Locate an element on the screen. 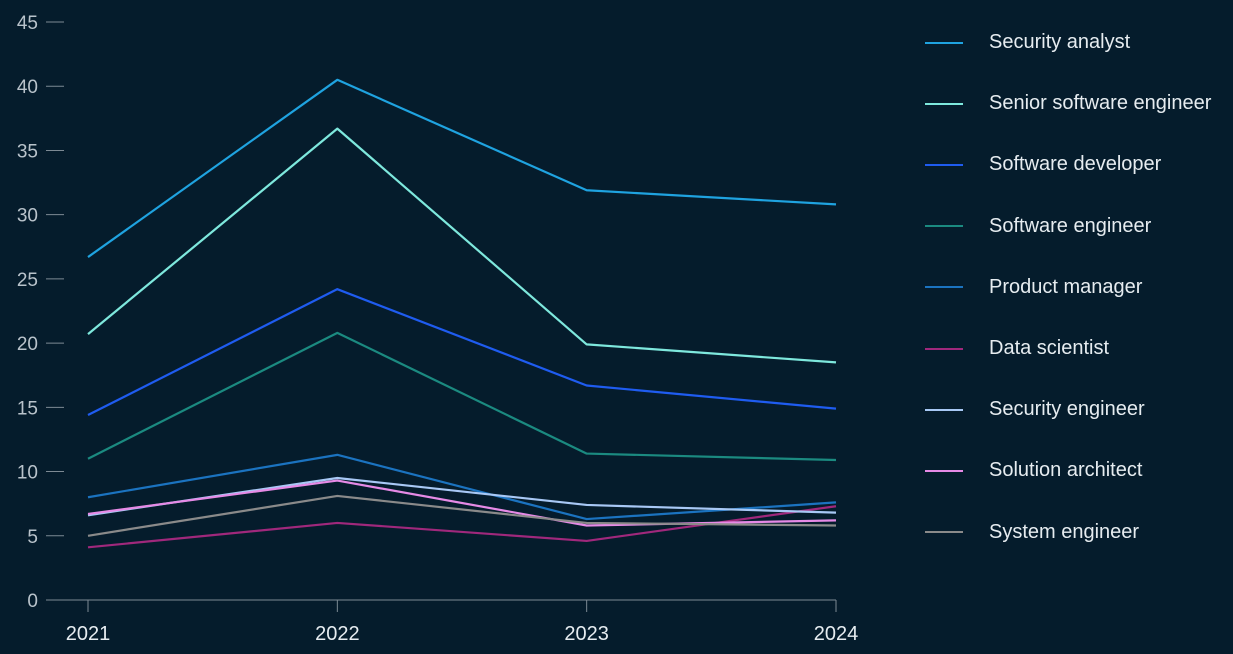 Image resolution: width=1233 pixels, height=654 pixels. y-tick-label: 45 is located at coordinates (27, 23).